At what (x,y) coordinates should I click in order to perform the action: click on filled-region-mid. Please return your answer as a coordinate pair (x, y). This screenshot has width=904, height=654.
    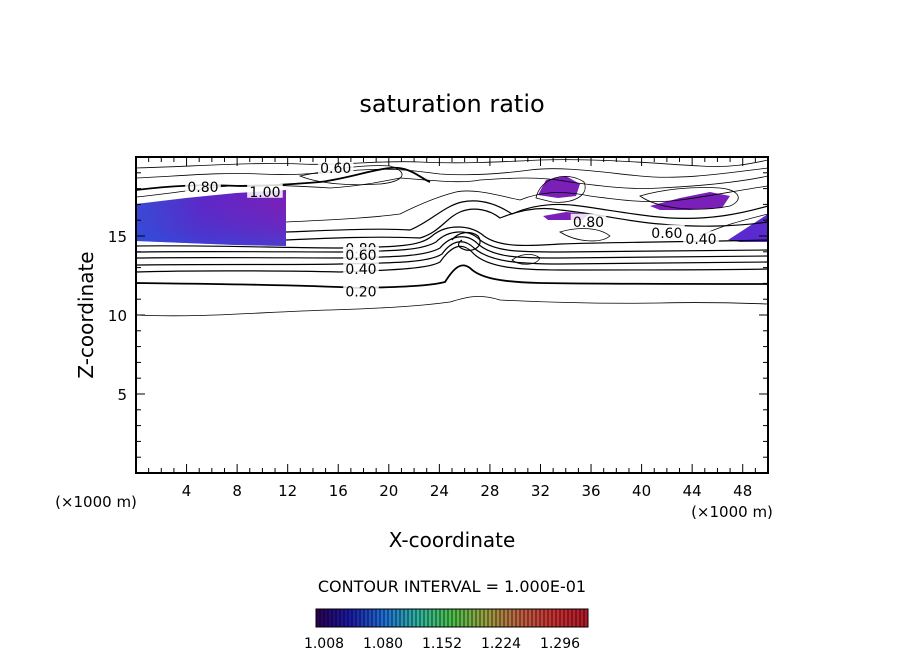
    Looking at the image, I should click on (559, 187).